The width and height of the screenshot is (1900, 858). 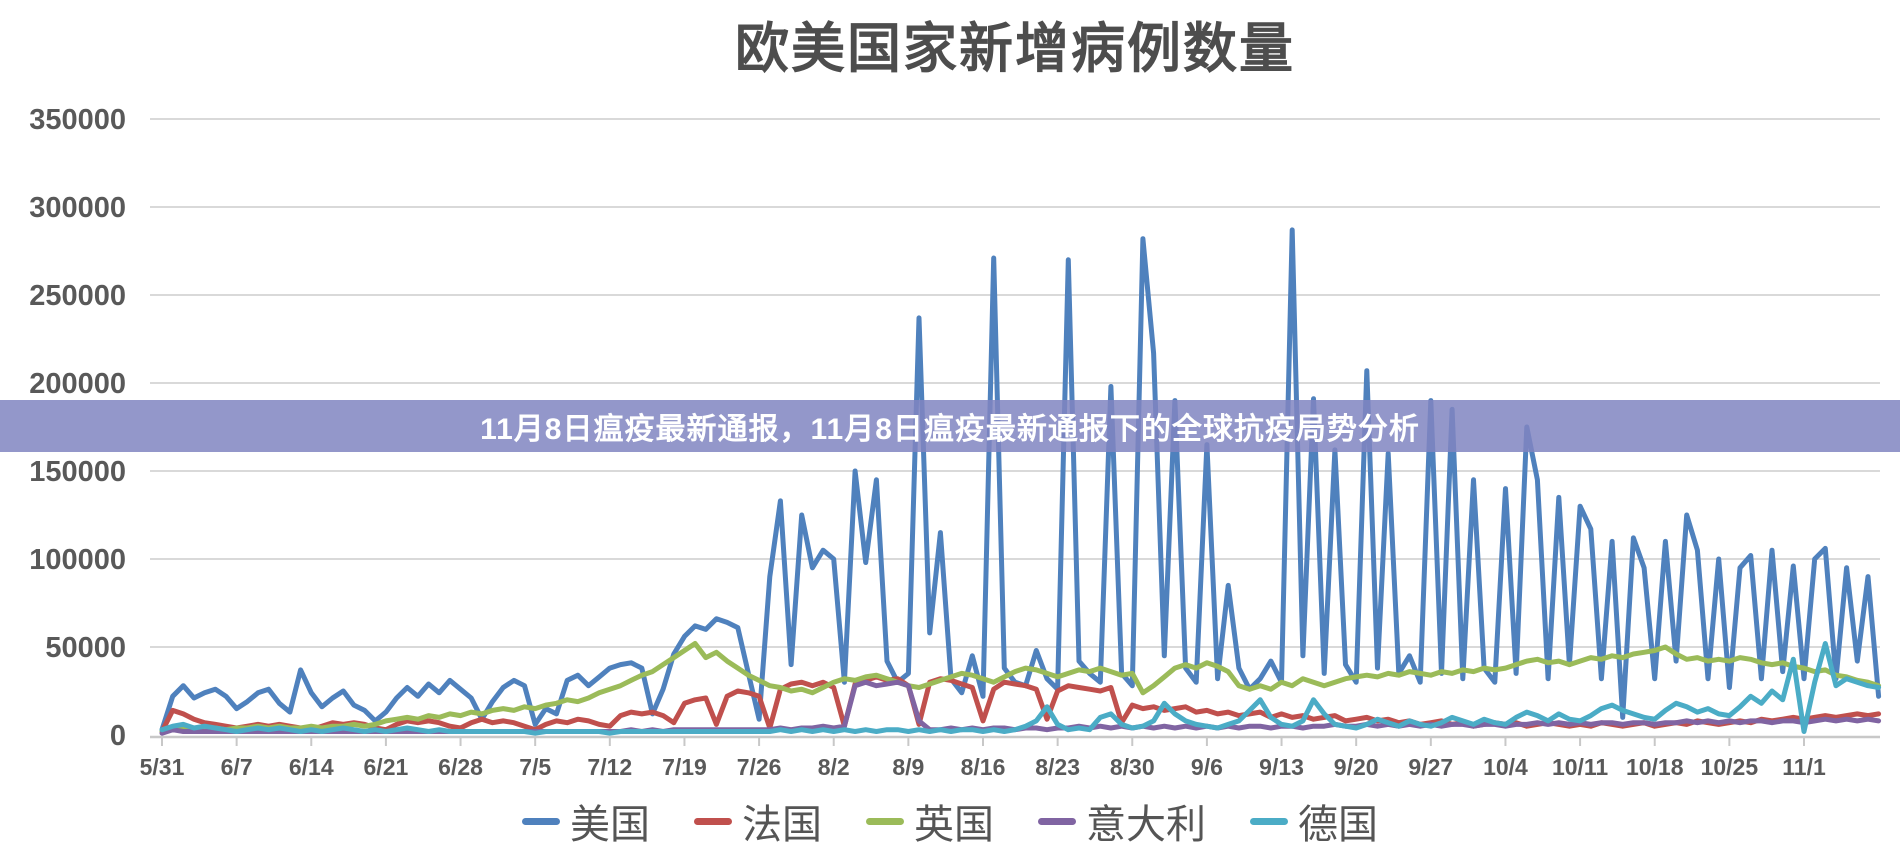 What do you see at coordinates (950, 429) in the screenshot?
I see `banner-title: 11月8日瘟疫最新通报，11月8日瘟疫最新通报下的全球抗疫局势分析` at bounding box center [950, 429].